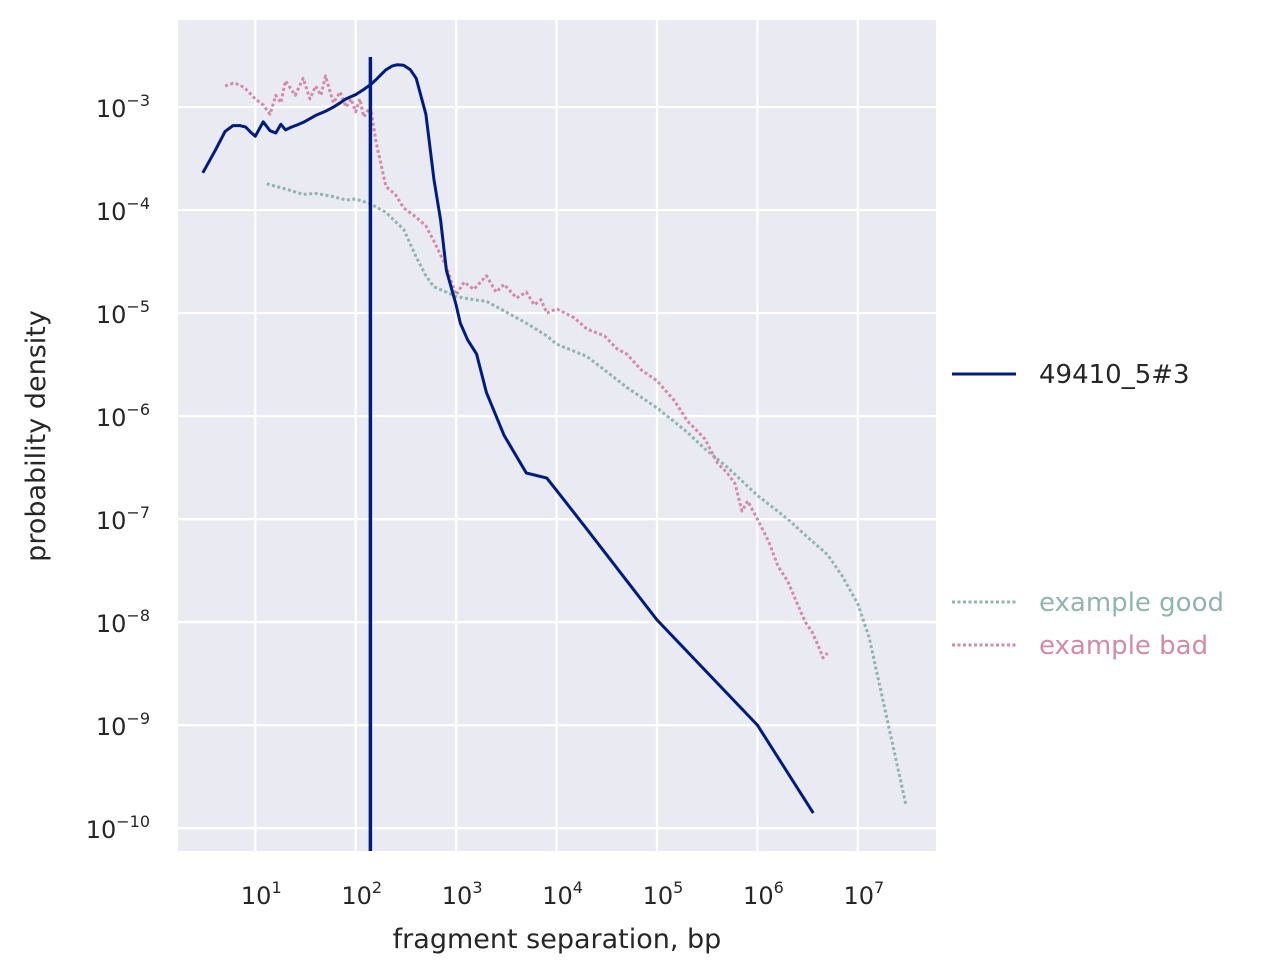  What do you see at coordinates (123, 313) in the screenshot?
I see `y-tick-label-2: 10⁻⁵` at bounding box center [123, 313].